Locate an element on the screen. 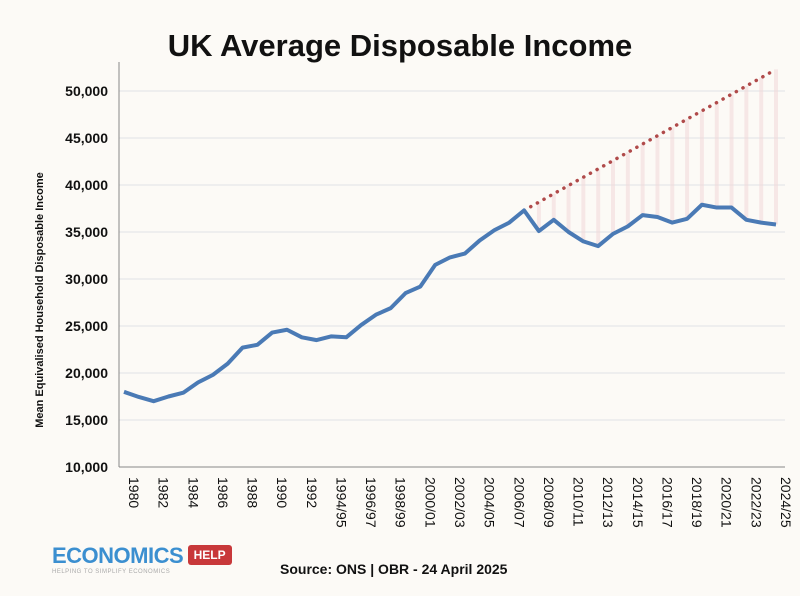 The width and height of the screenshot is (800, 596). y-tick-label: 35,000 is located at coordinates (86, 232).